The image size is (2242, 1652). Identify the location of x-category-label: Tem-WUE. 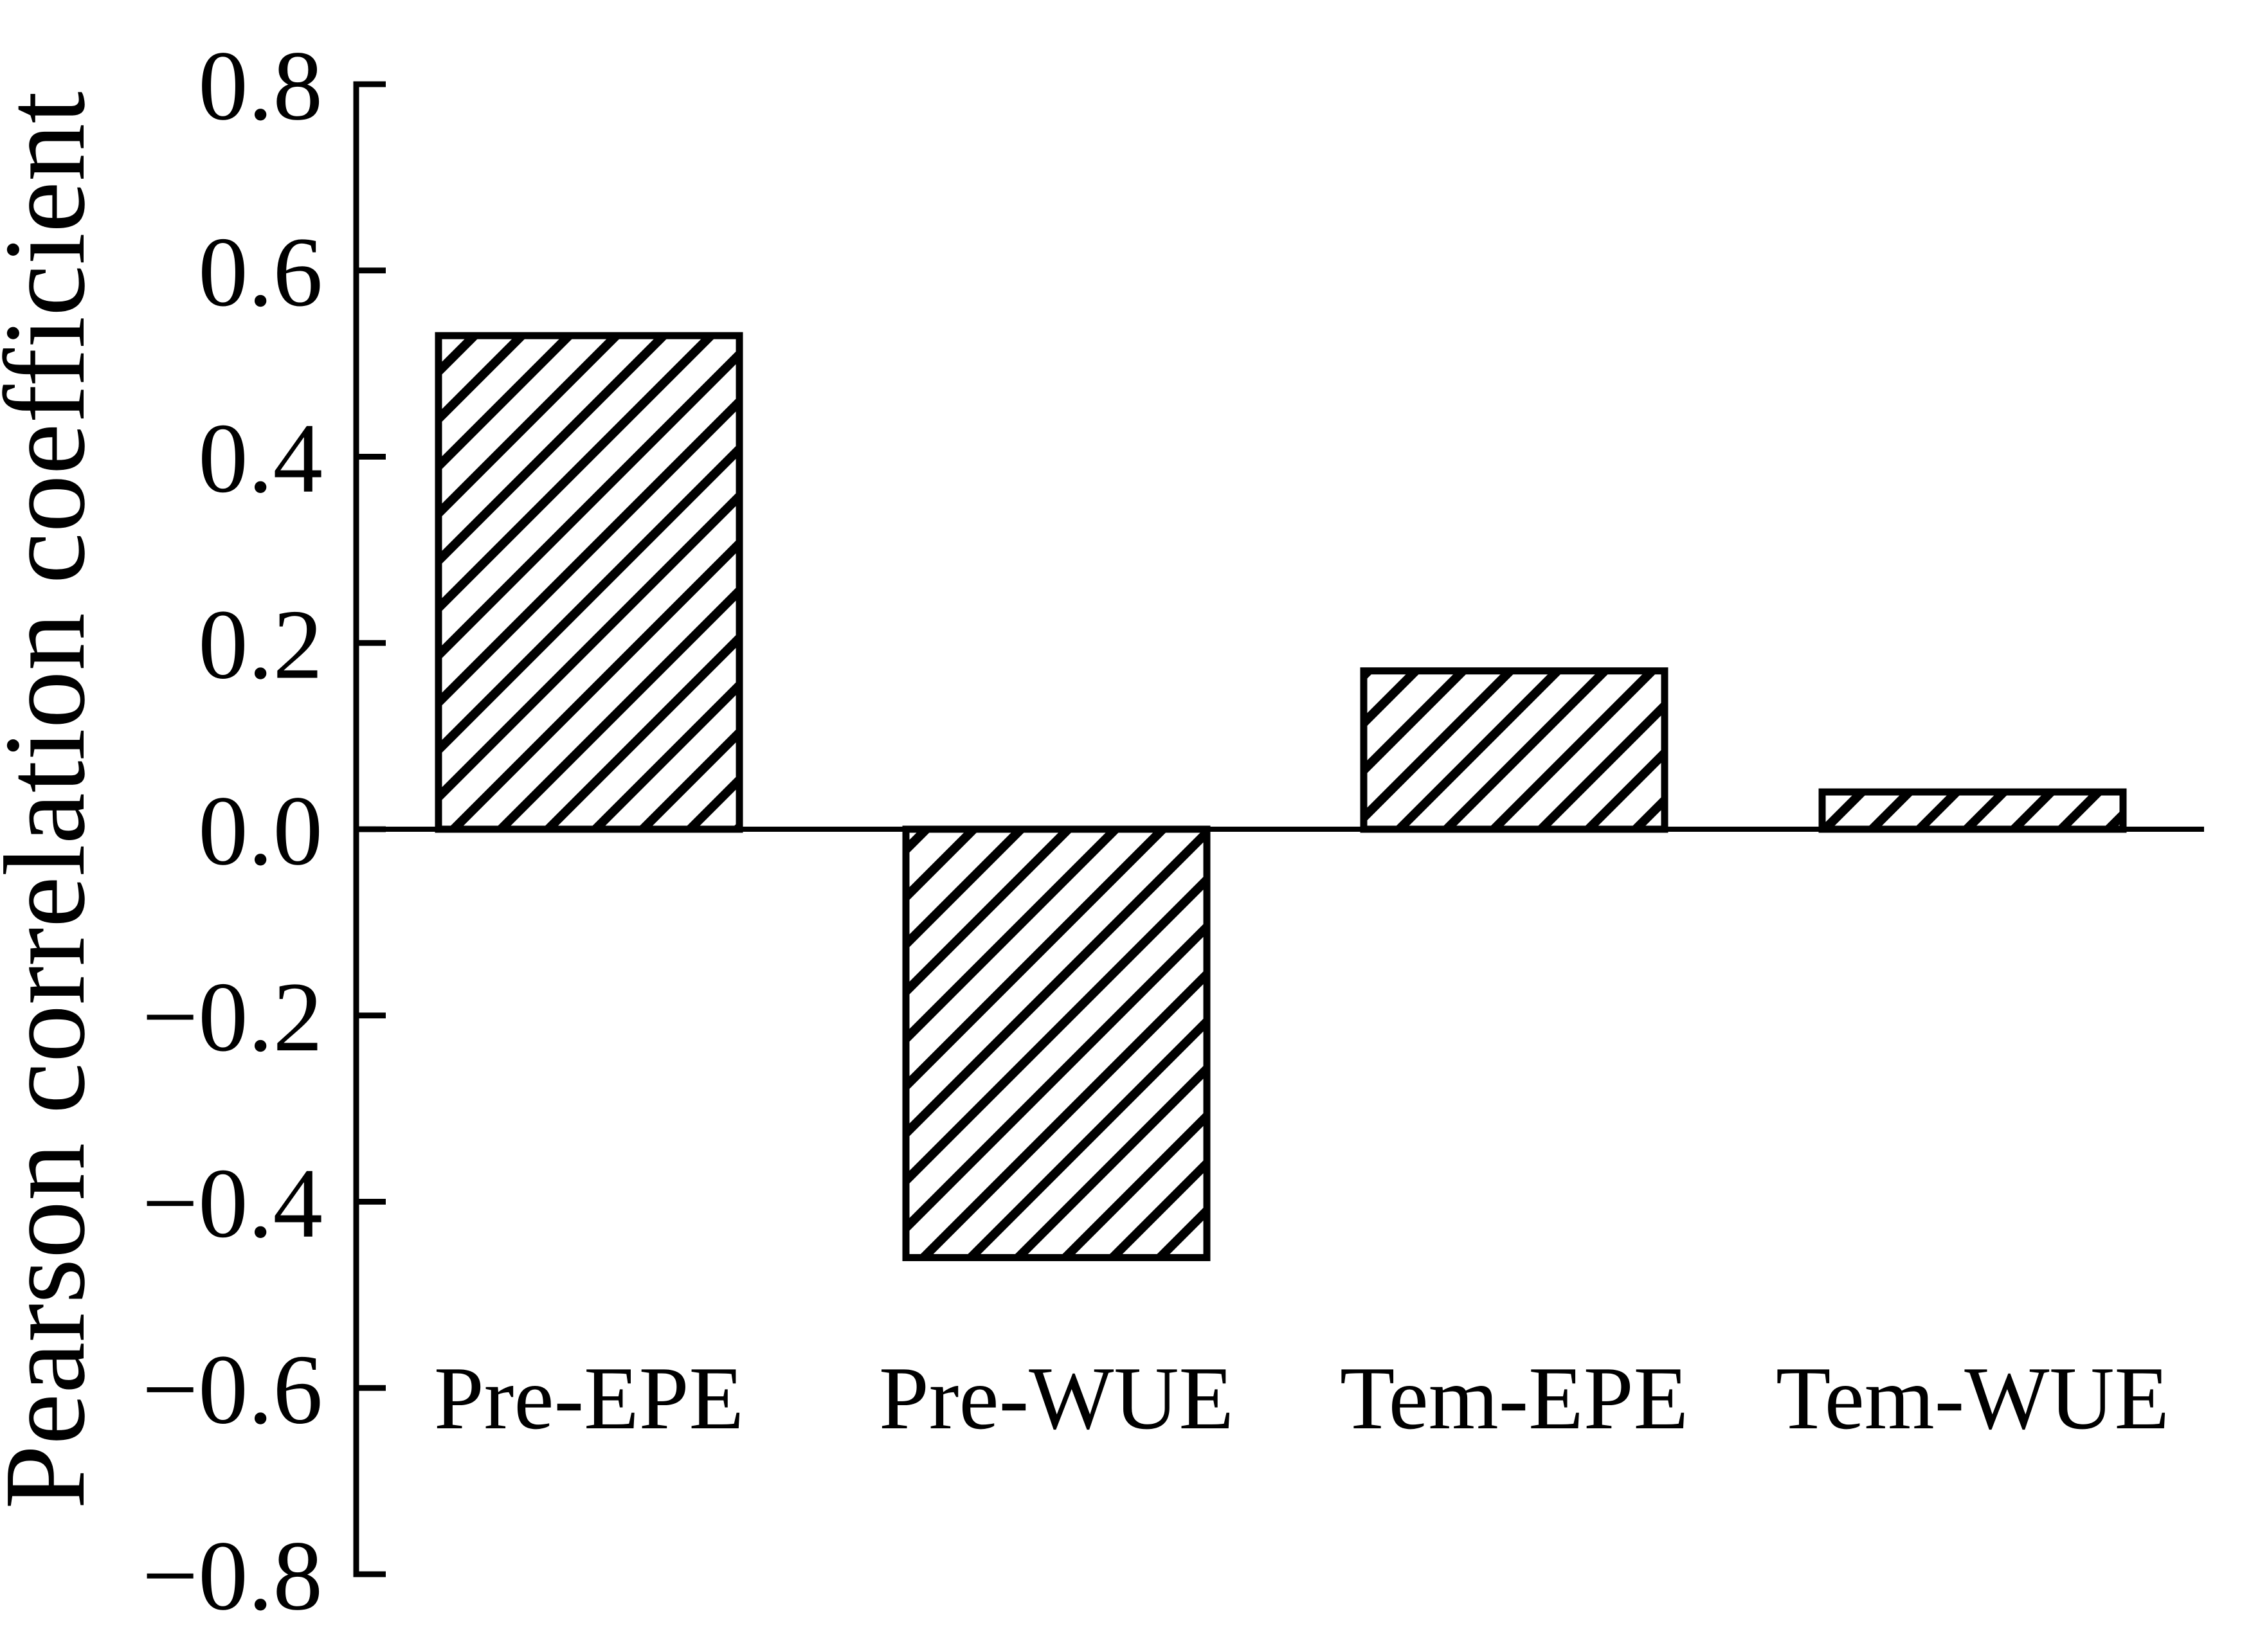
(1972, 1398).